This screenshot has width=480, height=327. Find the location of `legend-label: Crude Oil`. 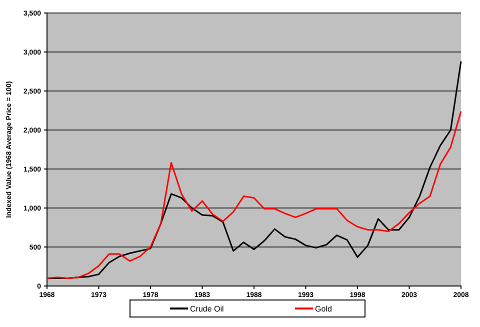

legend-label: Crude Oil is located at coordinates (207, 309).